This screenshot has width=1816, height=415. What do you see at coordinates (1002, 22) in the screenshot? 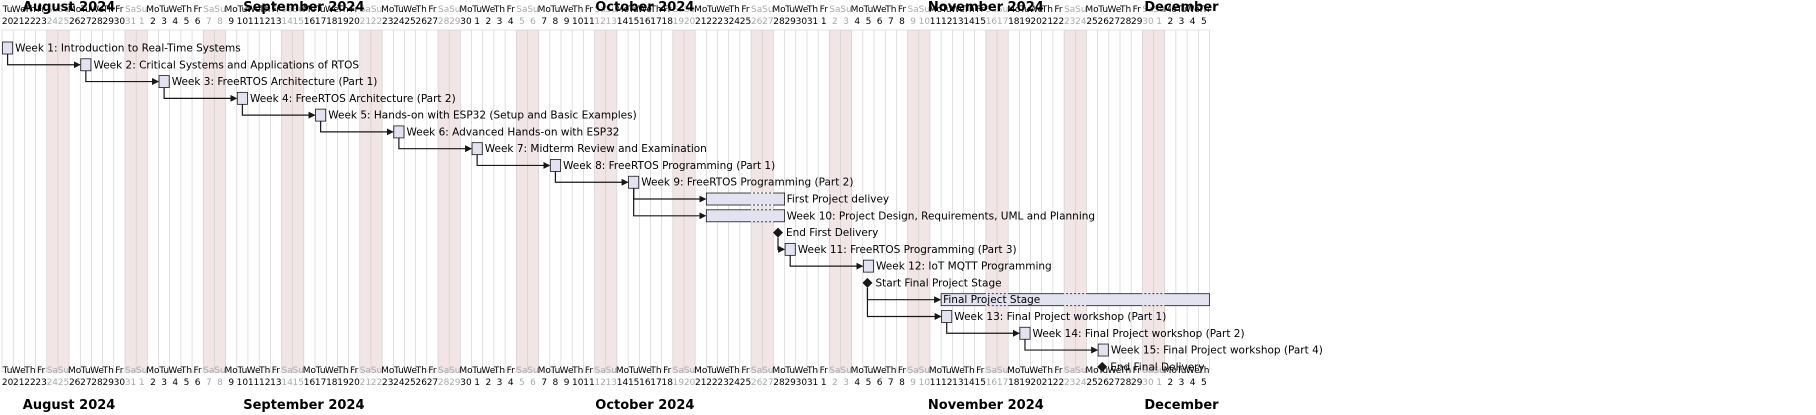
I see `day-number-label: 17` at bounding box center [1002, 22].